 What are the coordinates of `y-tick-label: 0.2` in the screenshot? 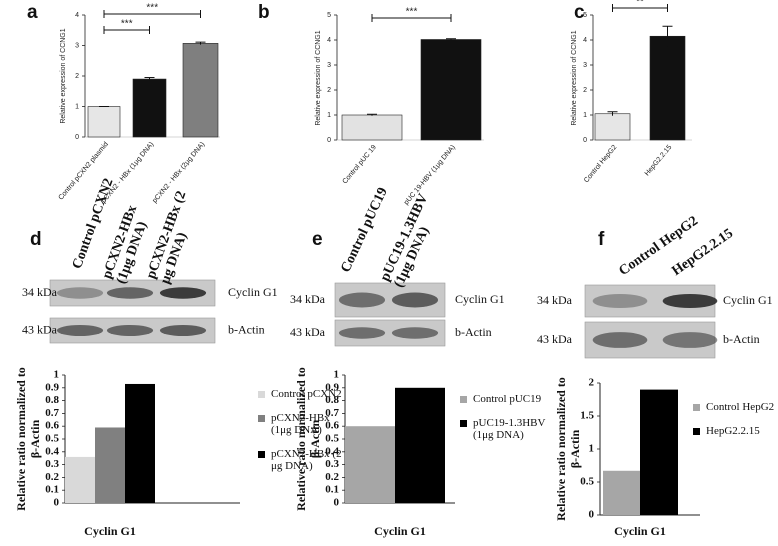 It's located at (332, 477).